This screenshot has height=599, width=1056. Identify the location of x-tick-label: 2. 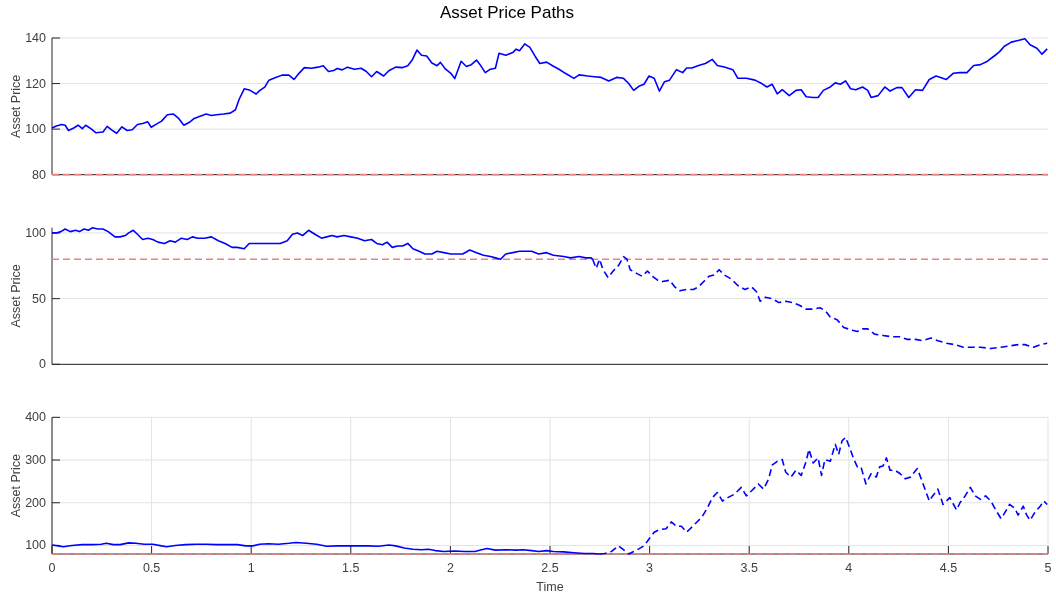
(450, 568).